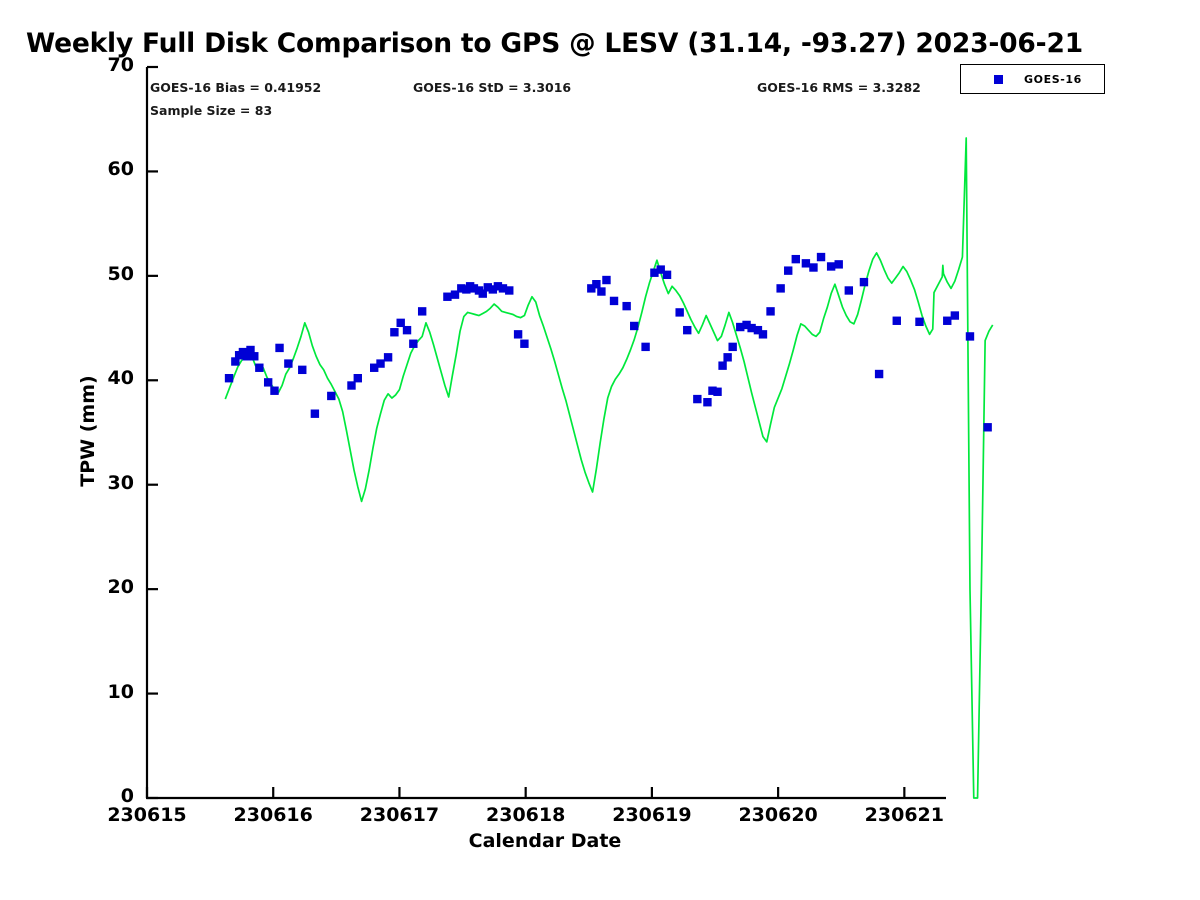  I want to click on x-tick-label: 230621, so click(904, 815).